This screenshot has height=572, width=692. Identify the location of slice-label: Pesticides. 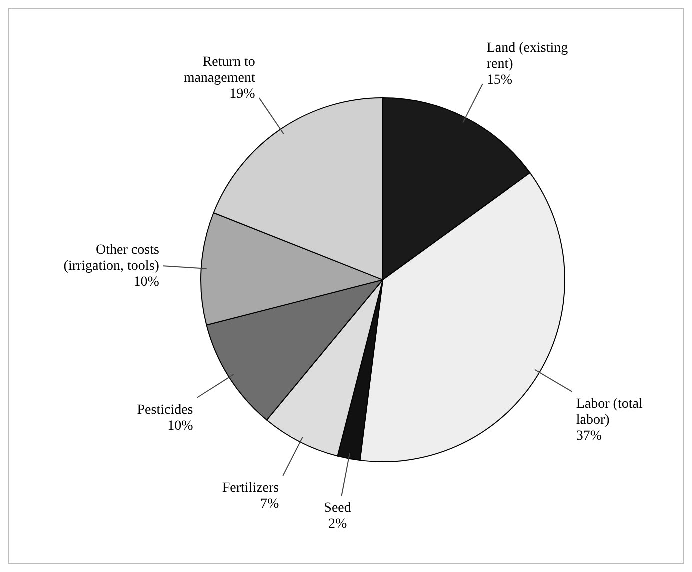
(165, 410).